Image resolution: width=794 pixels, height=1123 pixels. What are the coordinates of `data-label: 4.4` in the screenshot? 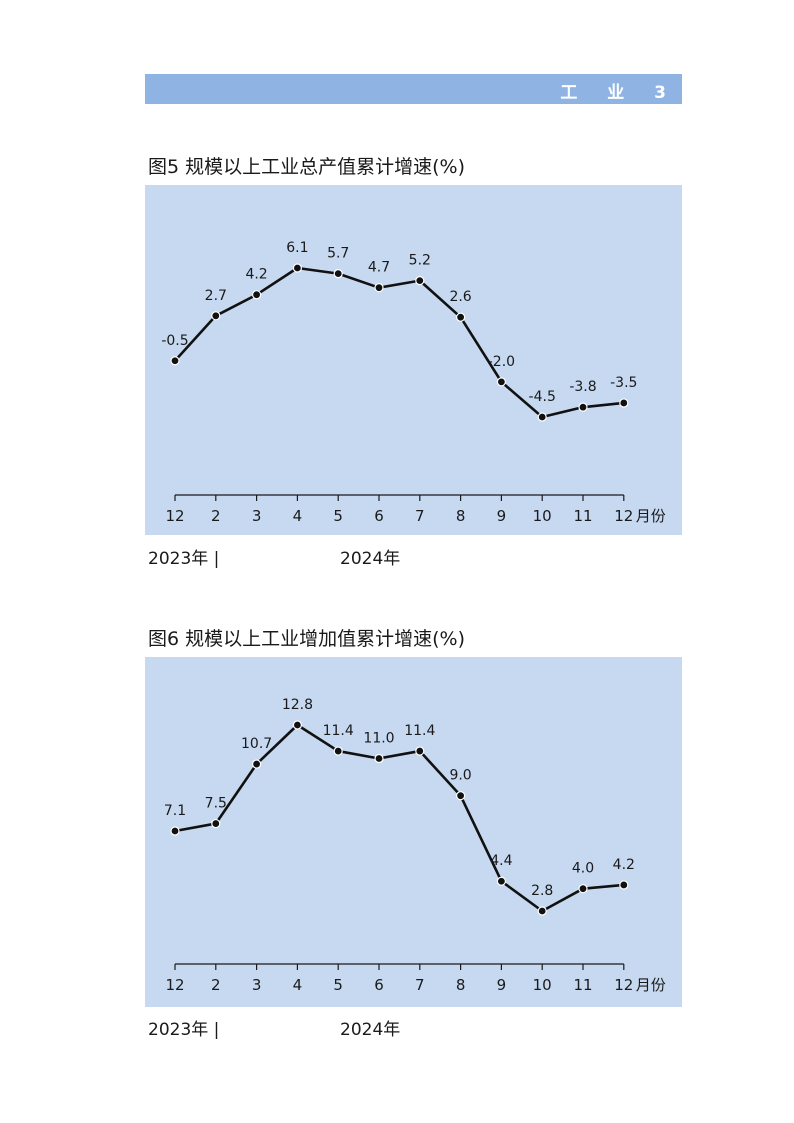 It's located at (501, 861).